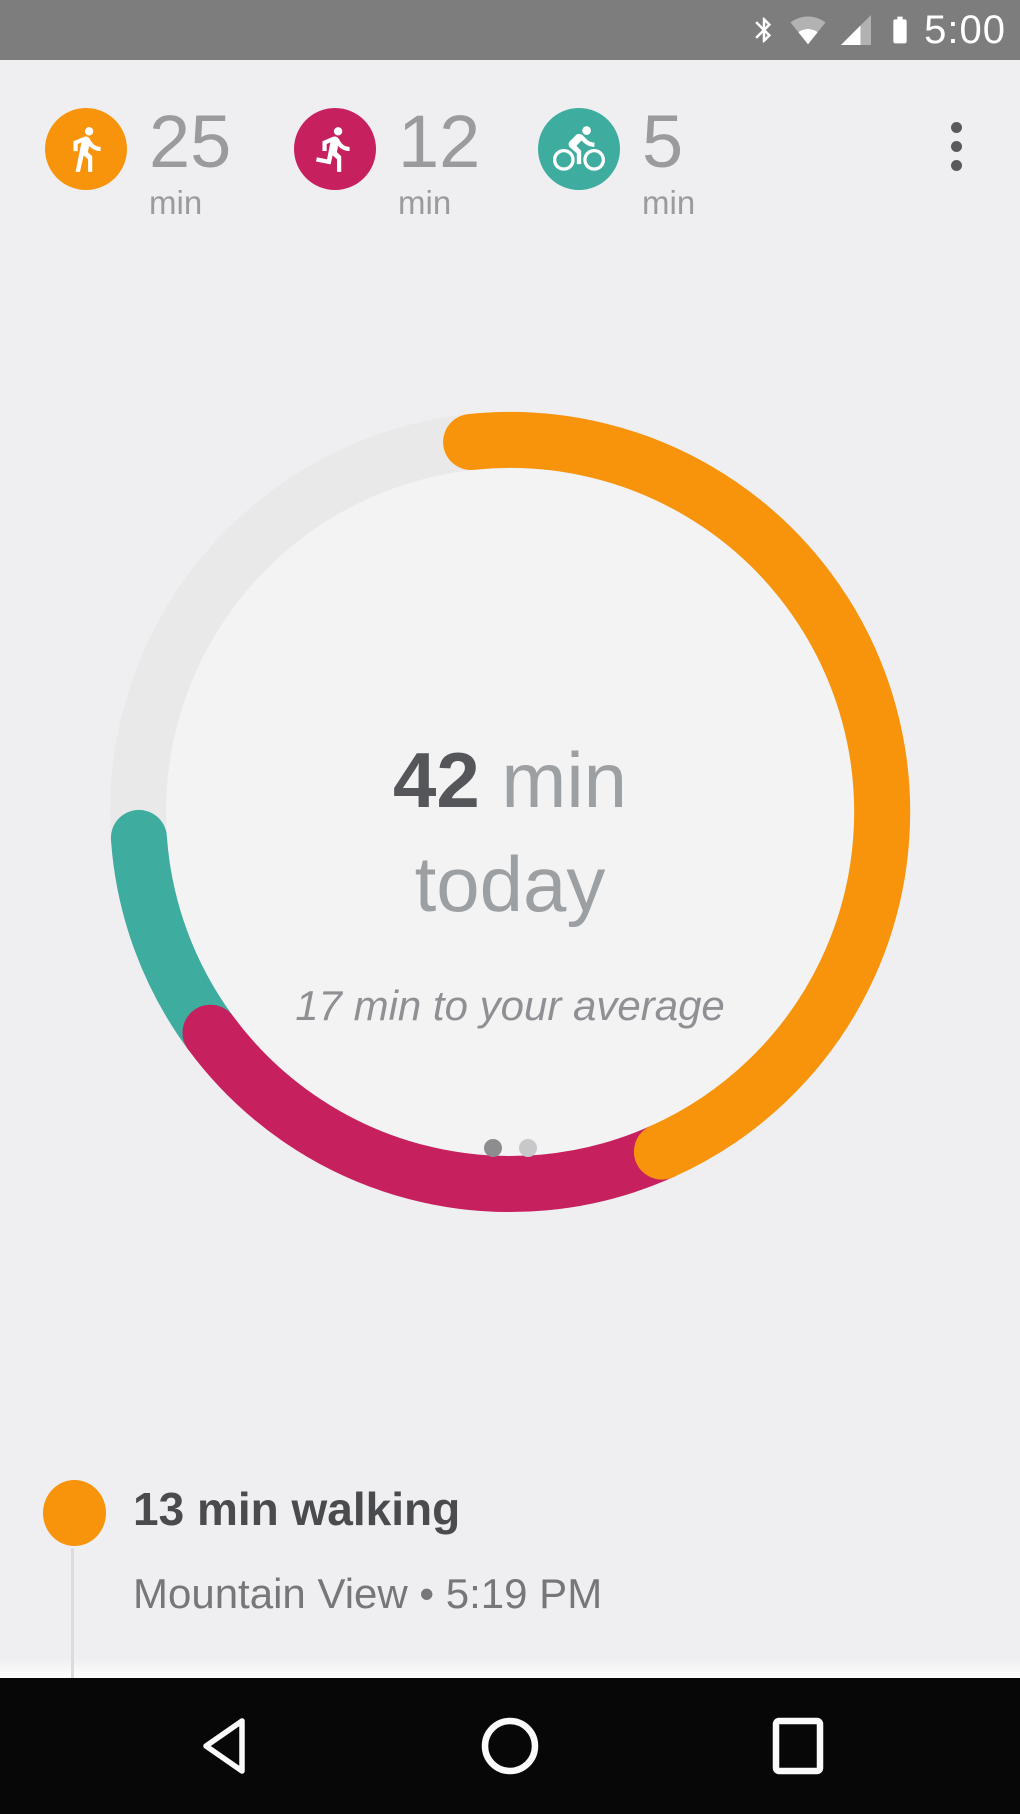 Image resolution: width=1020 pixels, height=1814 pixels. I want to click on wifi-icon, so click(808, 30).